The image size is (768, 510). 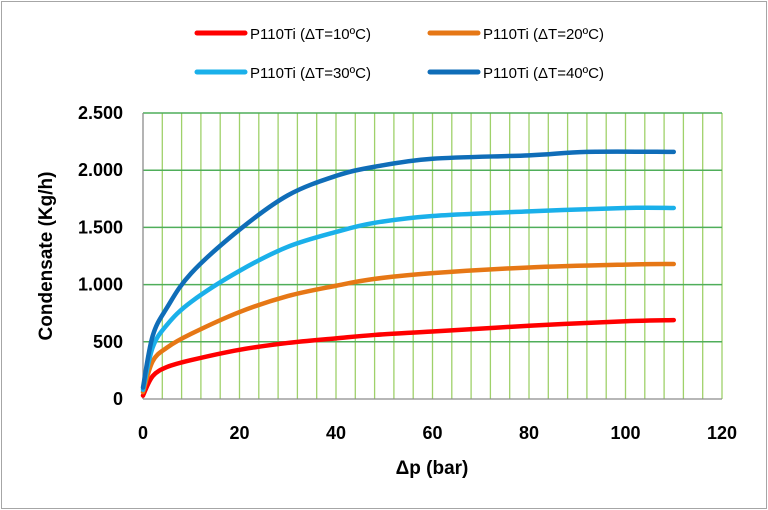 I want to click on x-tick-label: 20, so click(x=239, y=433).